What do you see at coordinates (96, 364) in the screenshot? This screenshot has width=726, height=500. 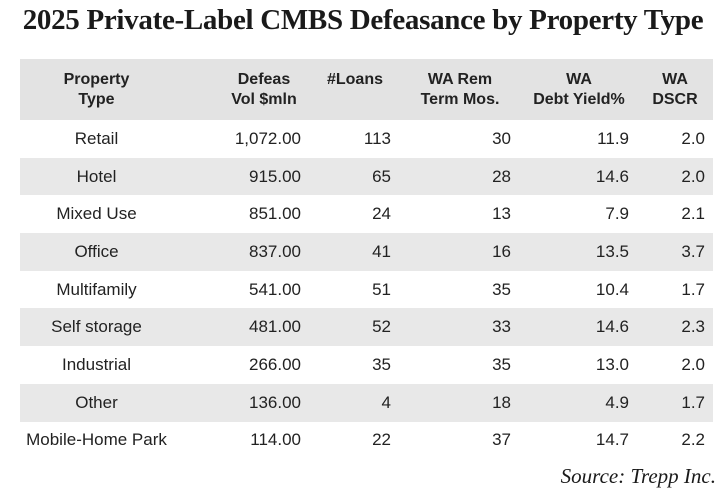 I see `property-type-cell: Industrial` at bounding box center [96, 364].